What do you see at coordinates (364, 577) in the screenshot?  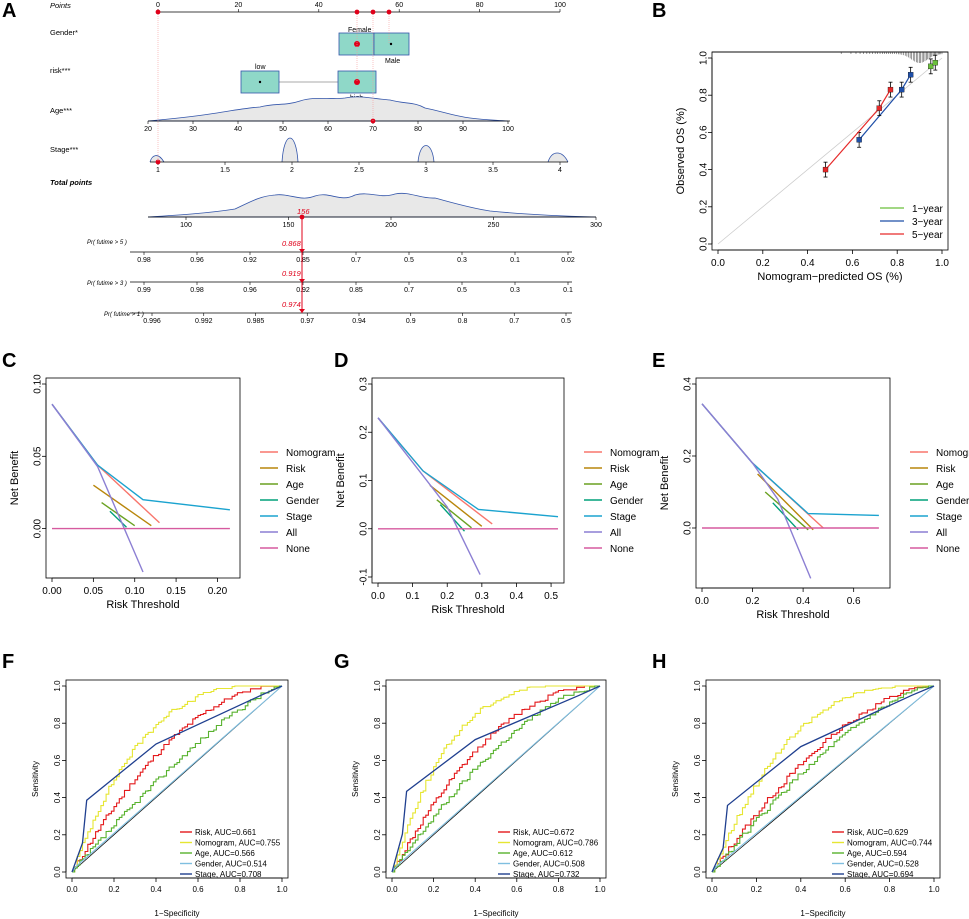 I see `y-tick-label: -0.1` at bounding box center [364, 577].